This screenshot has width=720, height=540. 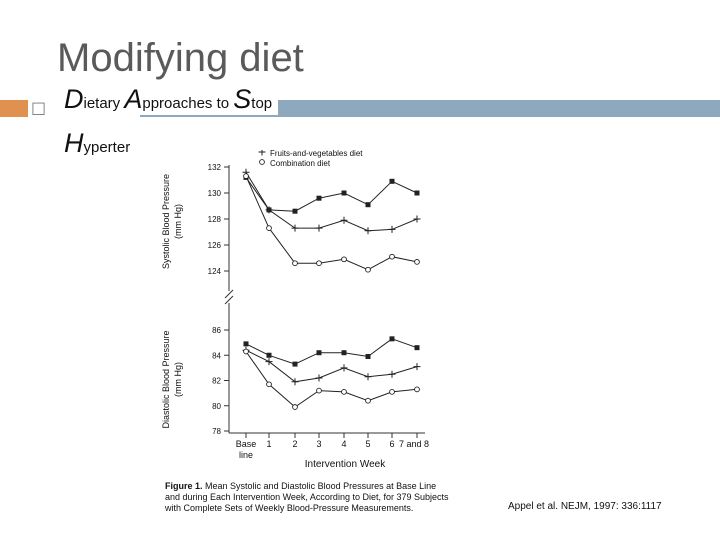 I want to click on axis-break-mark, so click(x=229, y=297).